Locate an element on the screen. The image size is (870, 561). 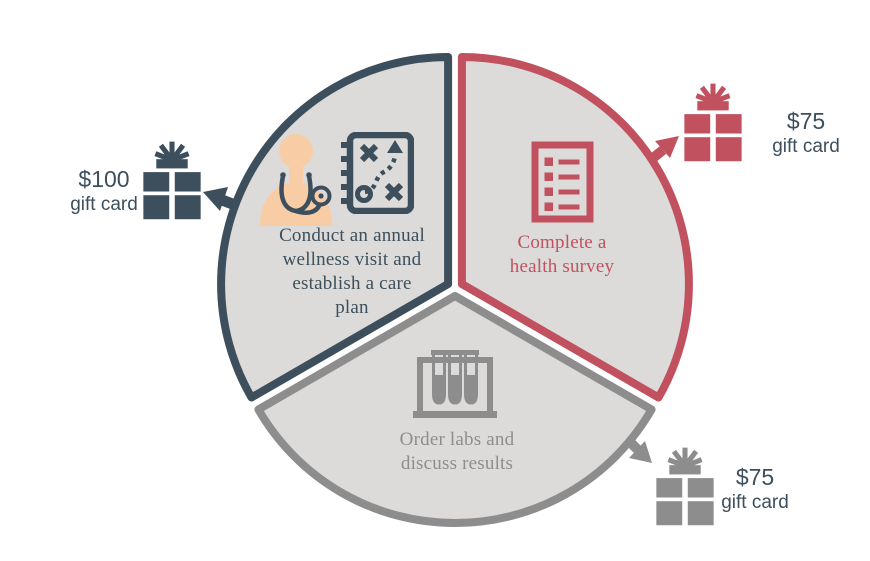
segment-order-labs-label: Order labs and discuss results is located at coordinates (457, 451).